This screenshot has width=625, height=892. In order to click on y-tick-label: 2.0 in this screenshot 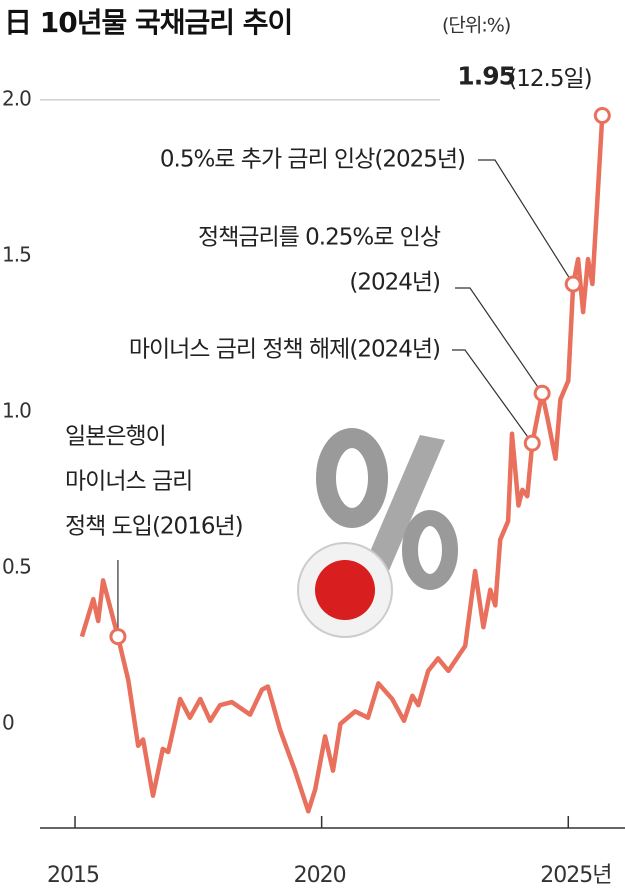, I will do `click(16, 98)`.